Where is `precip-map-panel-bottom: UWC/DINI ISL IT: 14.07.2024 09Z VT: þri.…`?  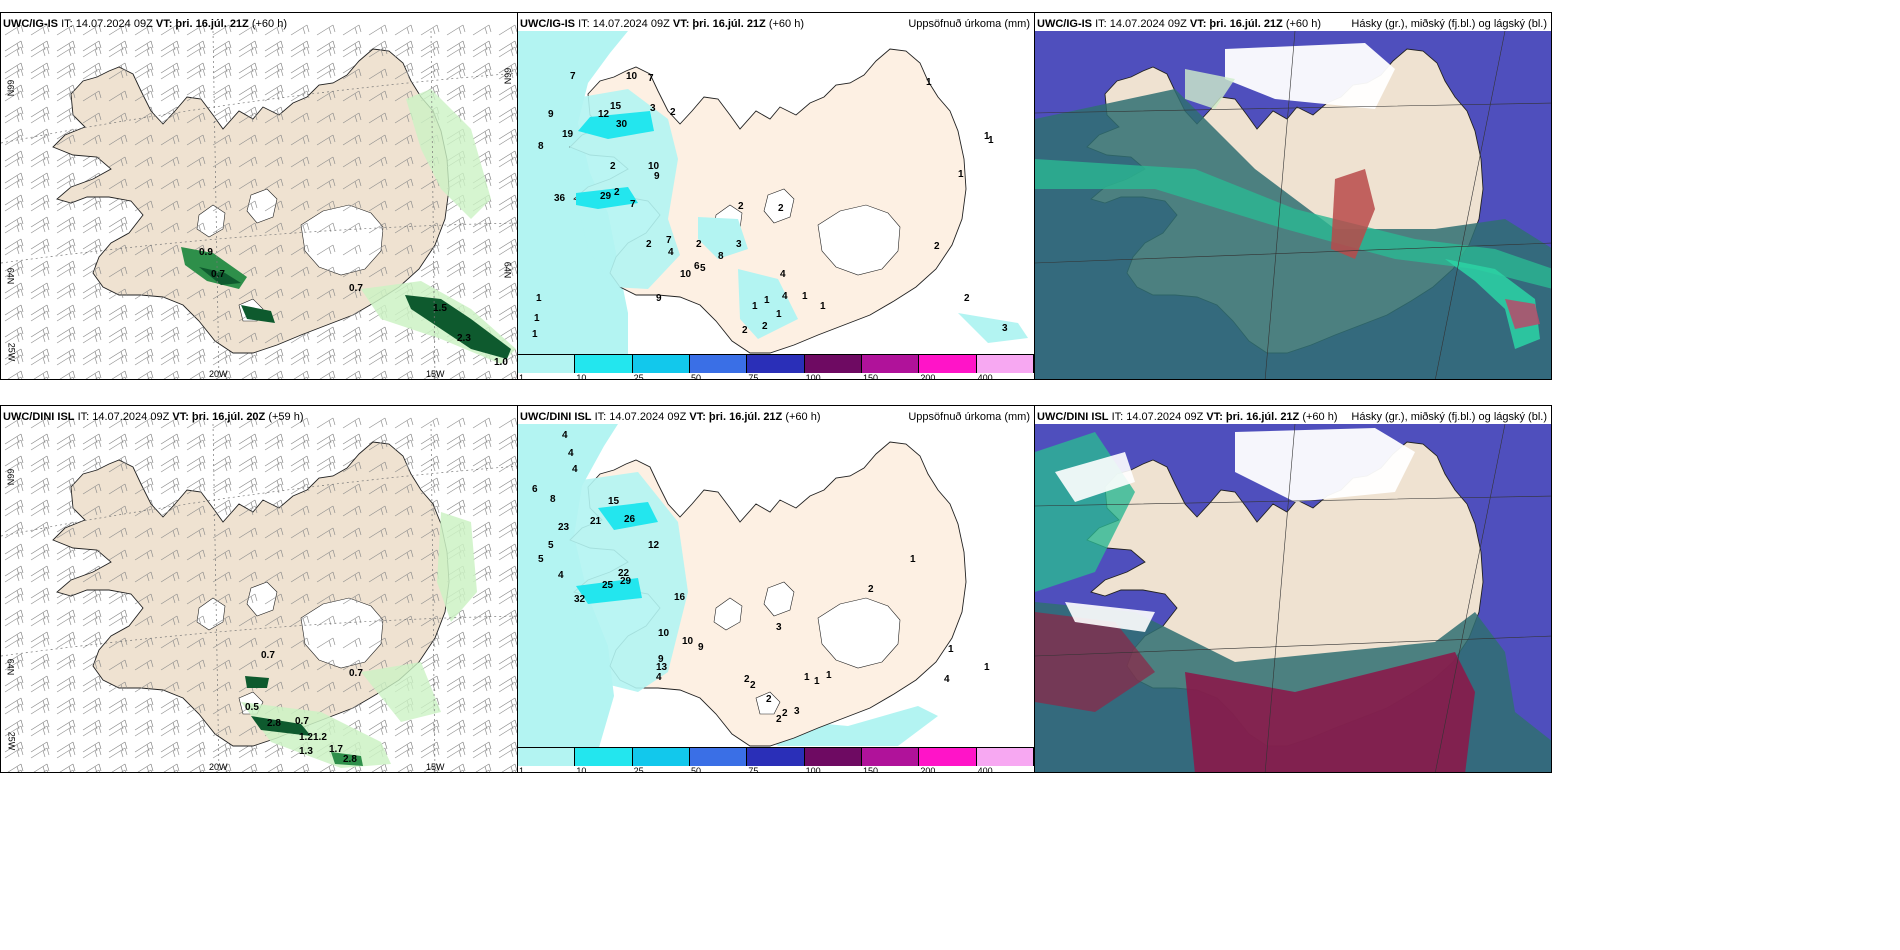 precip-map-panel-bottom: UWC/DINI ISL IT: 14.07.2024 09Z VT: þri.… is located at coordinates (776, 589).